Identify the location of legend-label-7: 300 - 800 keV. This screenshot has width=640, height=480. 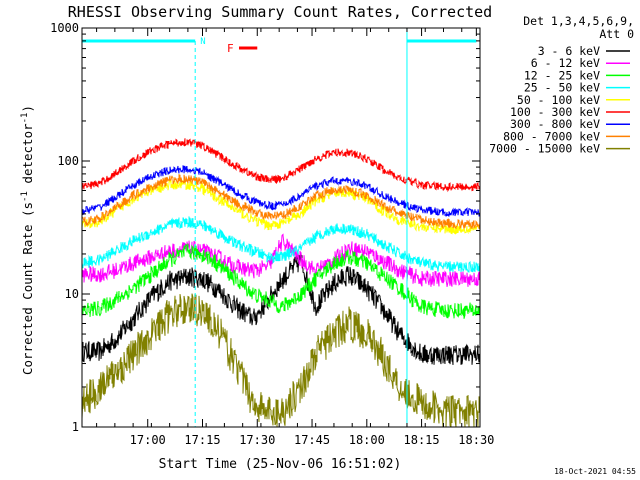
(555, 124).